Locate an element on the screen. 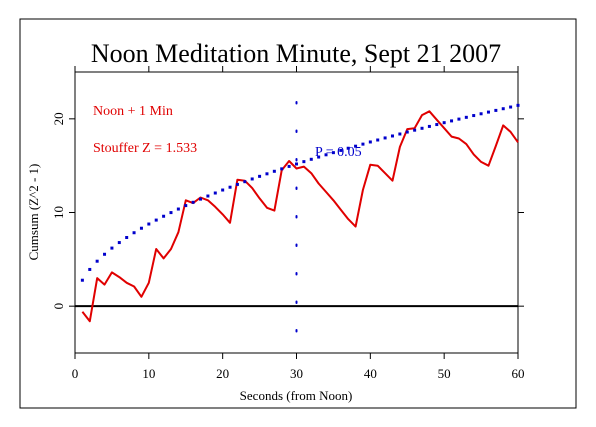  x-tick-label: 50 is located at coordinates (444, 373).